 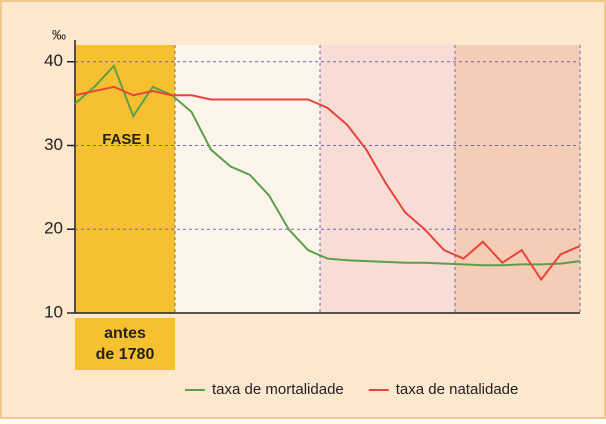 I want to click on period-label: antes, so click(x=125, y=333).